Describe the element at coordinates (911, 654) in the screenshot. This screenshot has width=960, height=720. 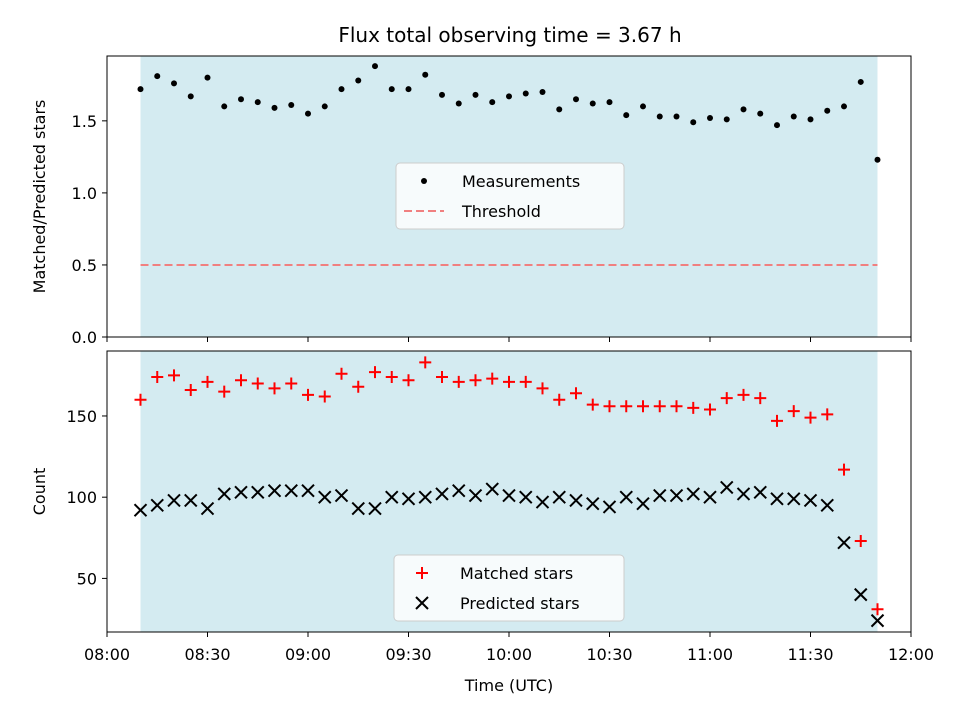
I see `x-tick-label: 12:00` at that location.